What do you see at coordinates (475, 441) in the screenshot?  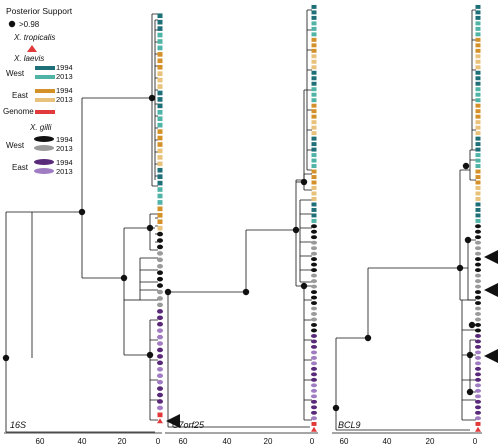 I see `tick-label: 0` at bounding box center [475, 441].